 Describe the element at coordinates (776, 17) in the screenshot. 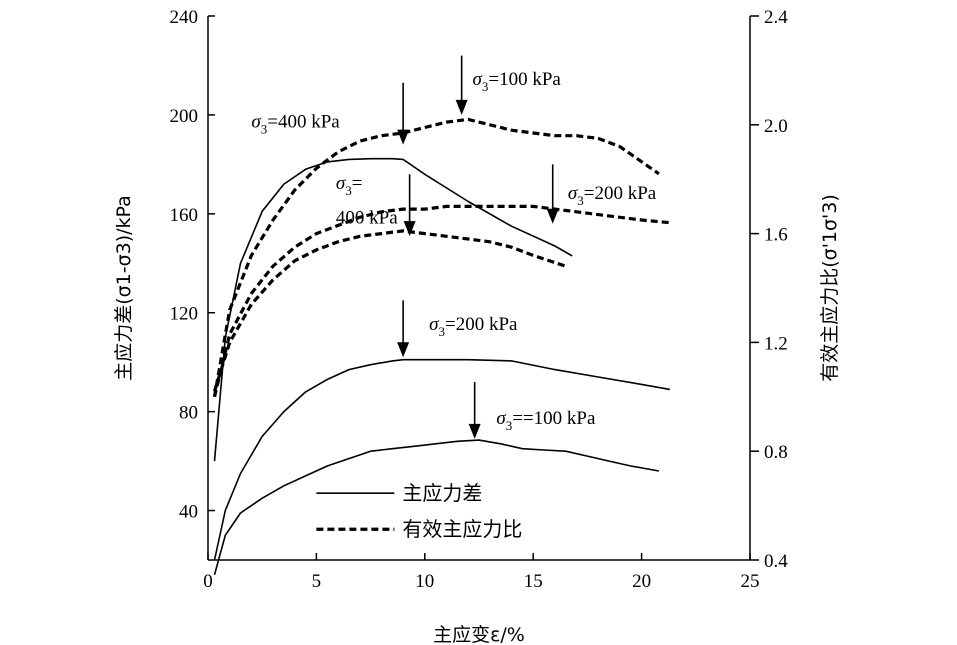

I see `y-right-tick-label: 2.4` at that location.